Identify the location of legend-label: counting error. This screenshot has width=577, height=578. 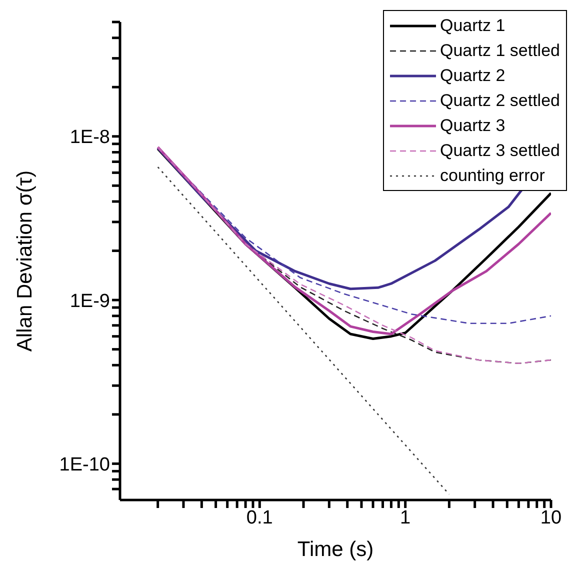
(492, 176).